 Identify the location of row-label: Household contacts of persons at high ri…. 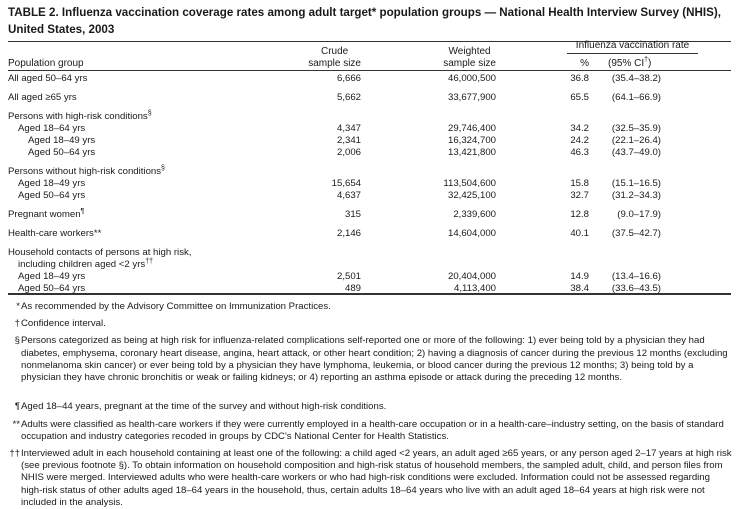
(100, 252).